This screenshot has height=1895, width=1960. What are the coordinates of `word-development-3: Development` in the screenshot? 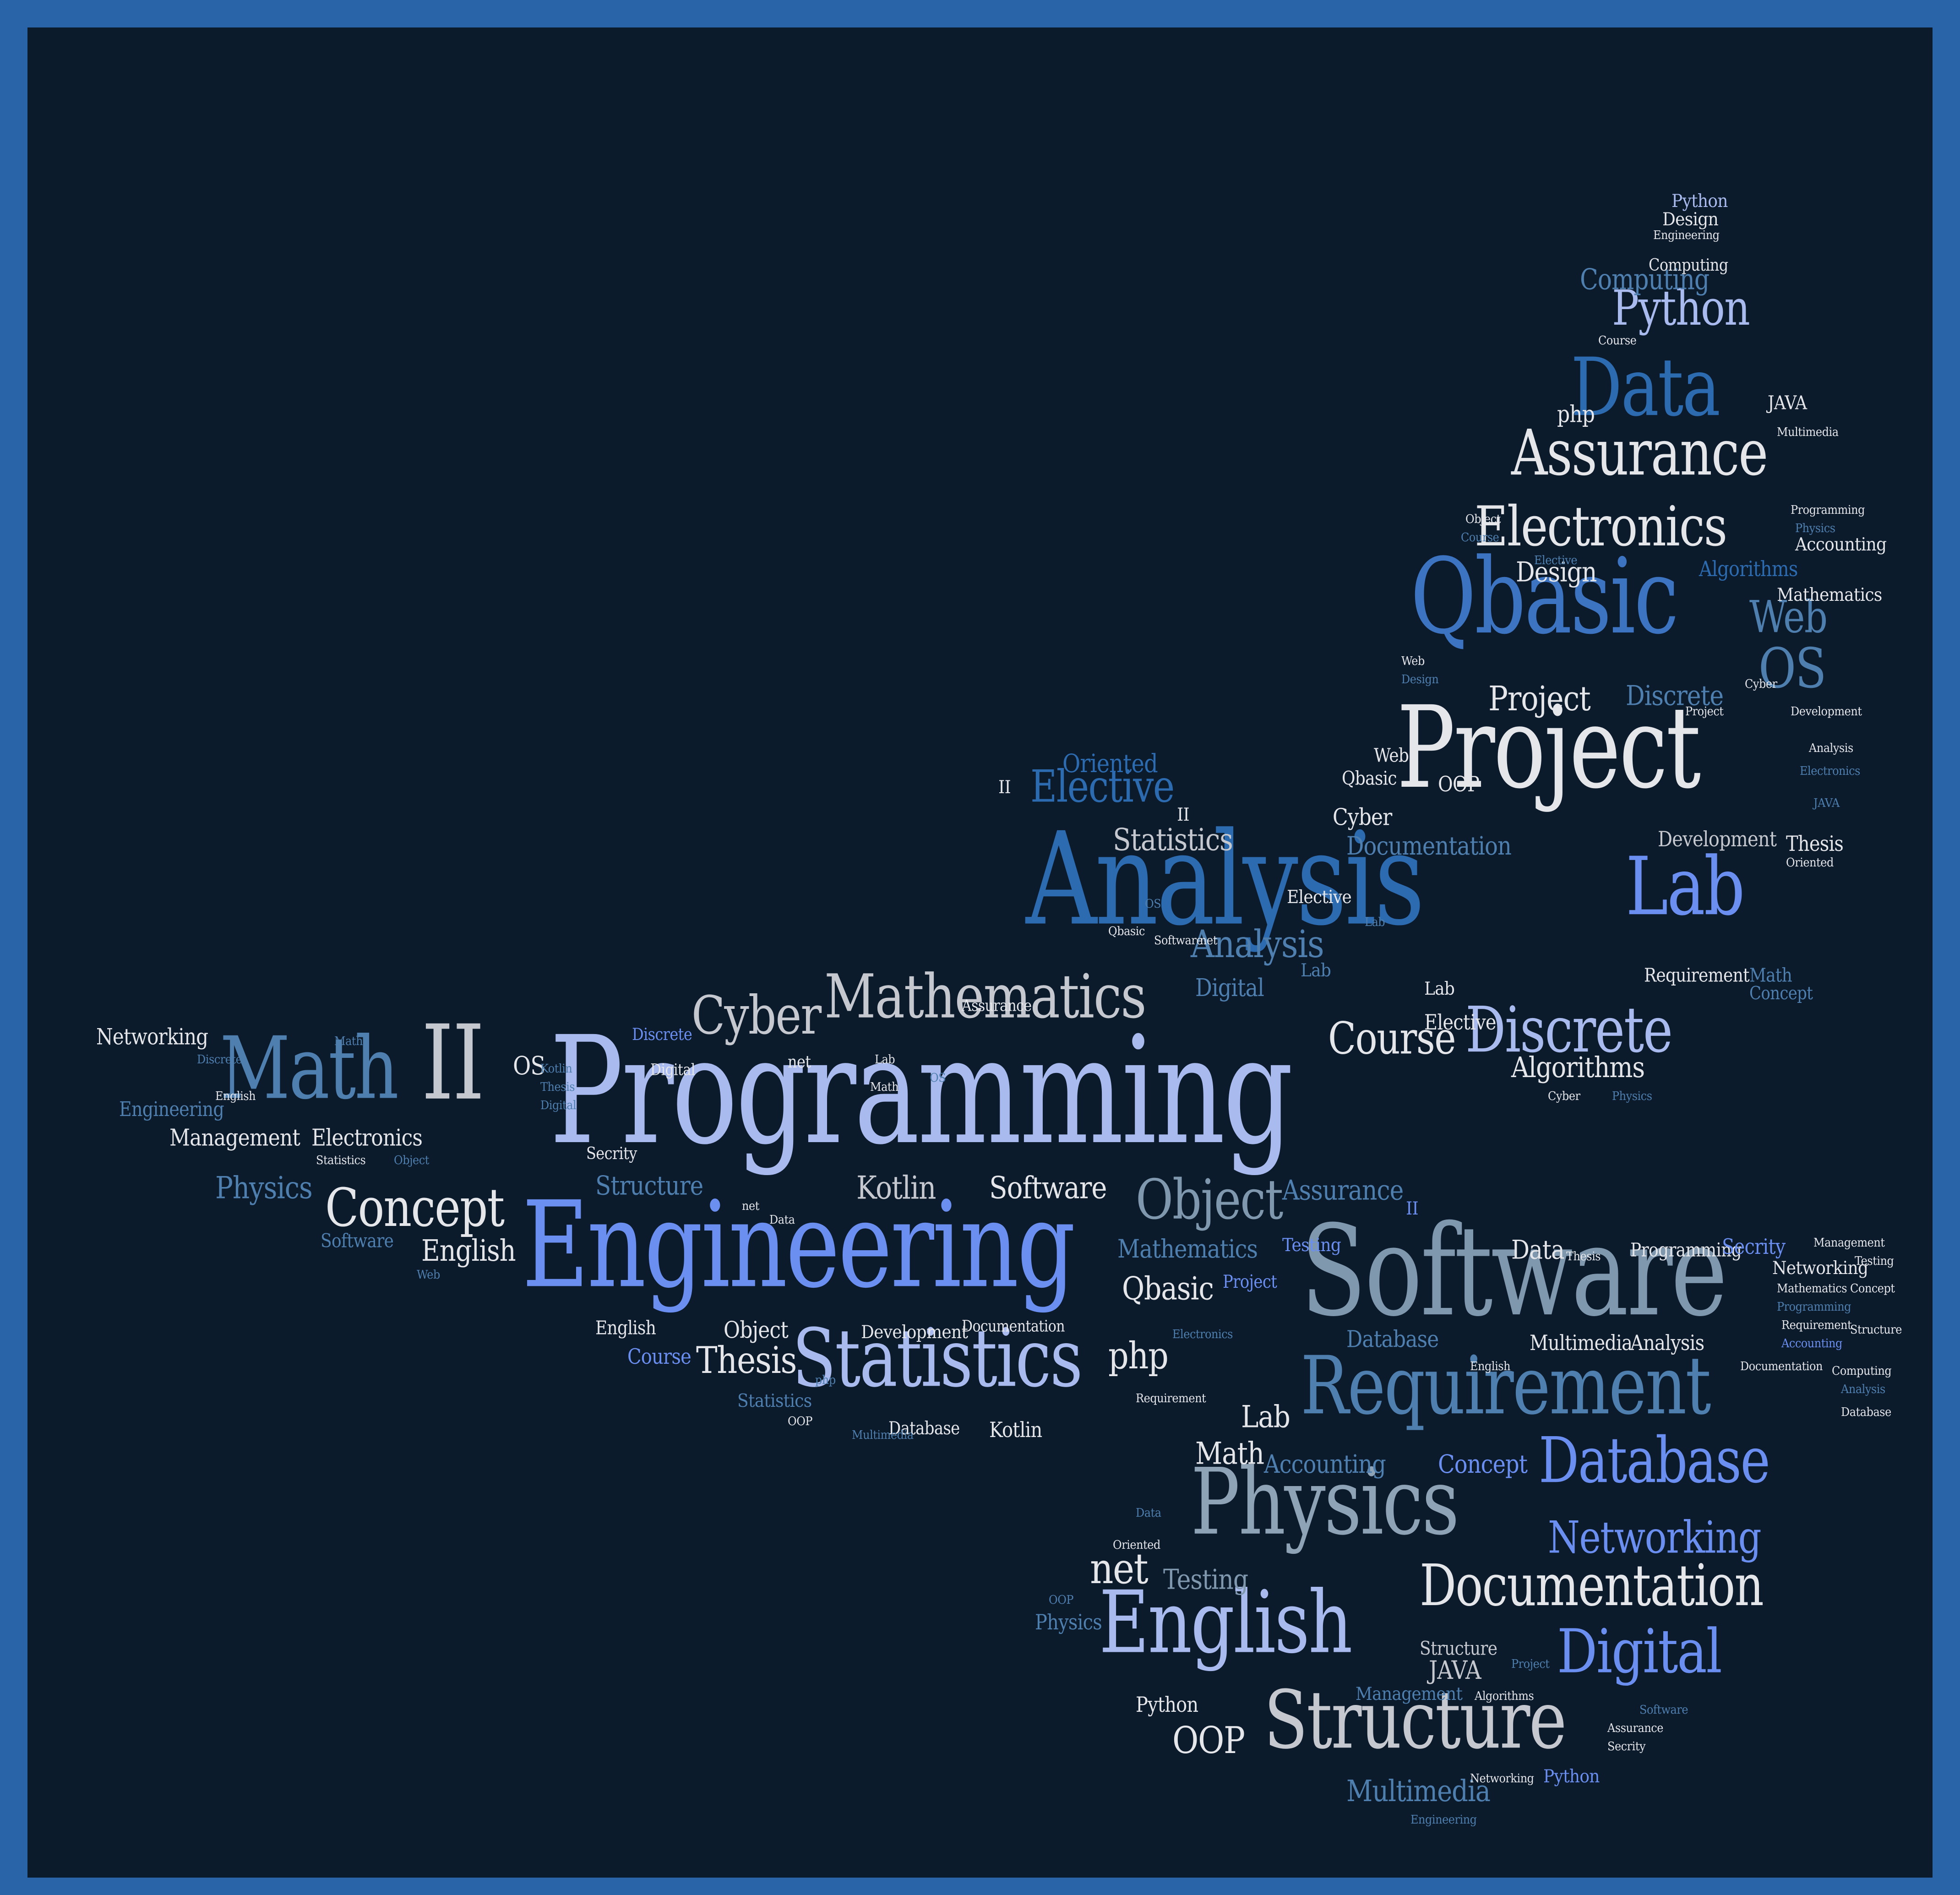 It's located at (914, 1333).